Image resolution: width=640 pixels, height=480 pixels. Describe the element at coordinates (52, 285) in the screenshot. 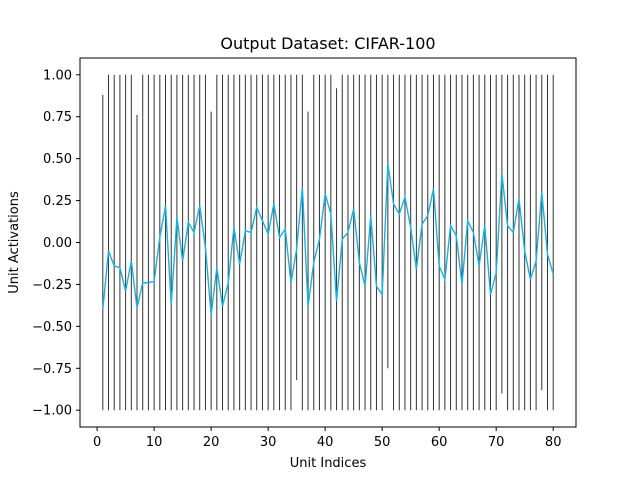

I see `y-tick-label: −0.25` at that location.